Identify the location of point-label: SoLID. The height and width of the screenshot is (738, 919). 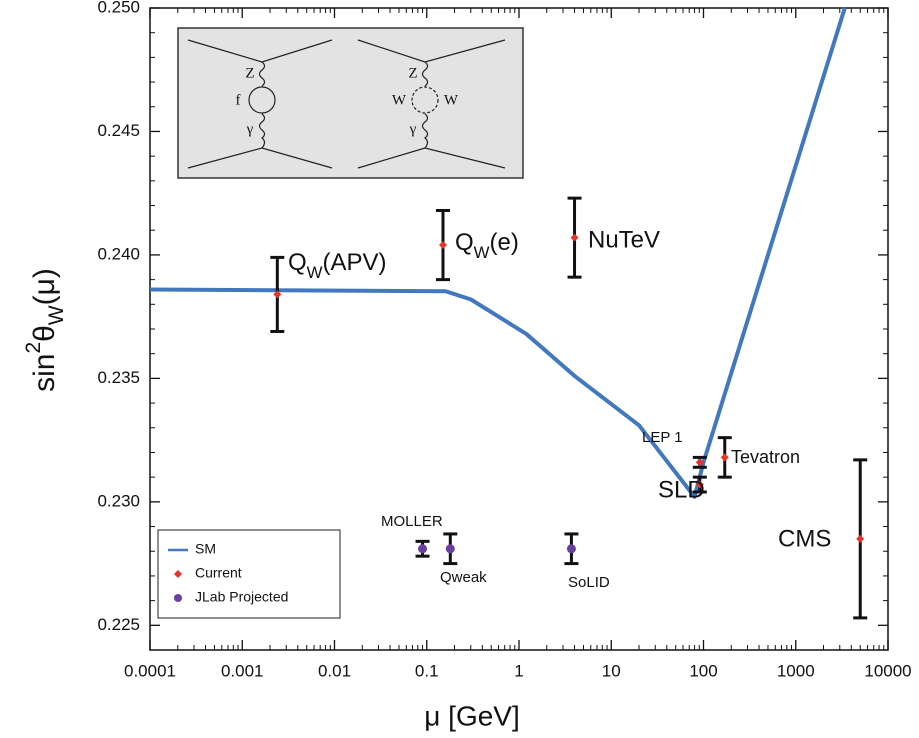
(589, 582).